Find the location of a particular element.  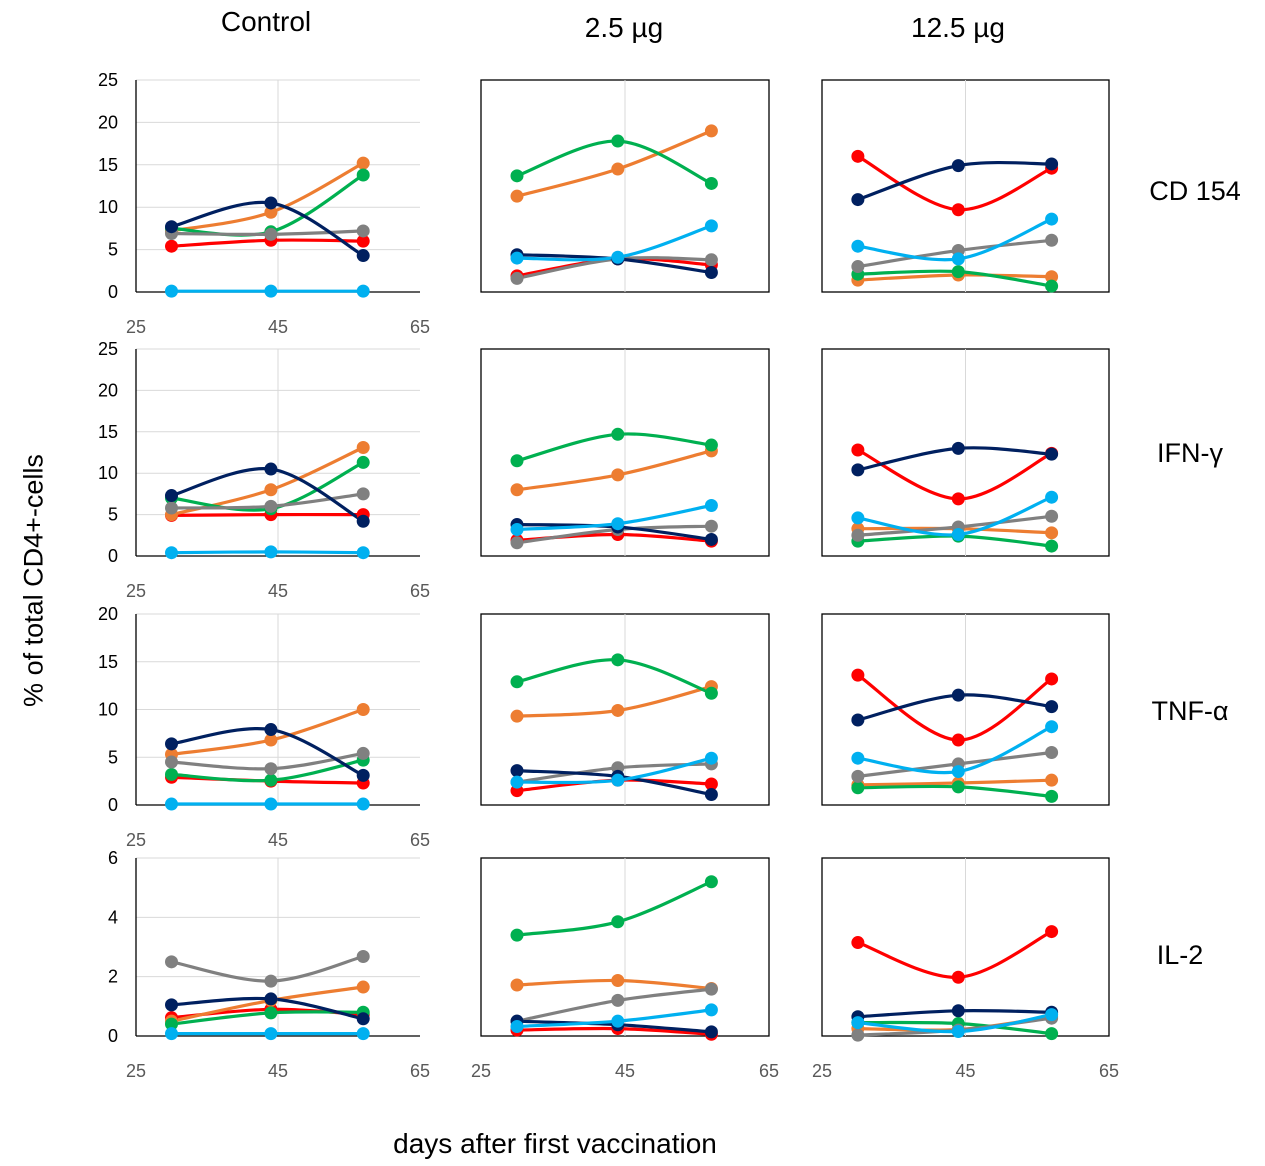

series-line-green is located at coordinates (614, 162).